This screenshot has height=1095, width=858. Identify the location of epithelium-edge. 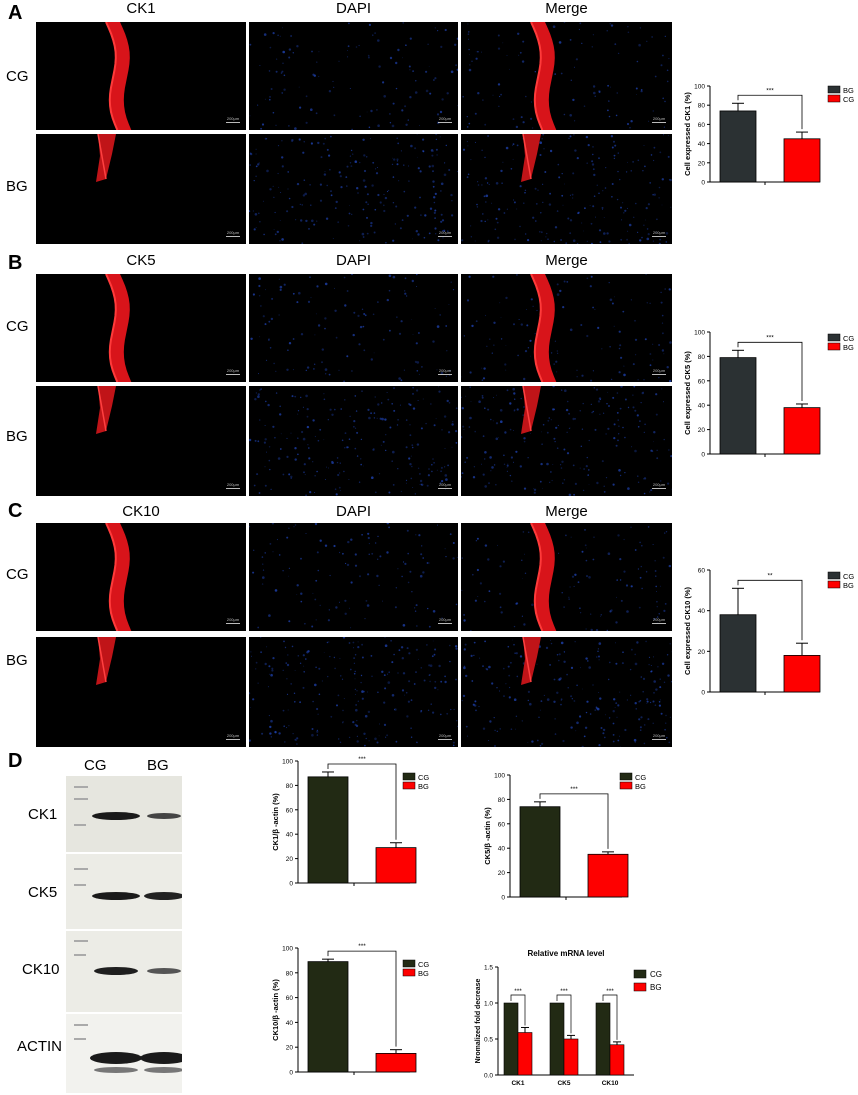
(537, 577).